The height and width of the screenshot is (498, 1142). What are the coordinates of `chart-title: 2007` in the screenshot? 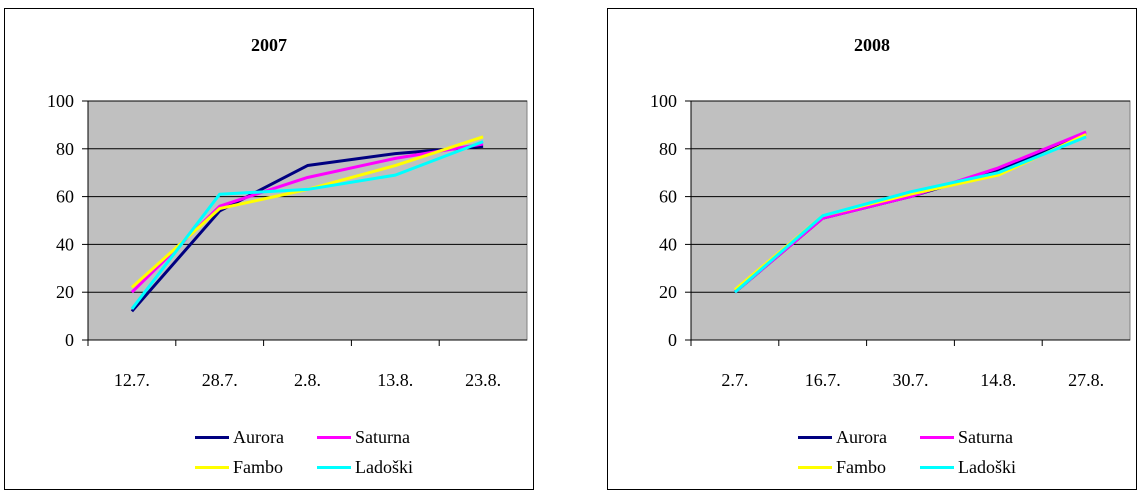 It's located at (269, 45).